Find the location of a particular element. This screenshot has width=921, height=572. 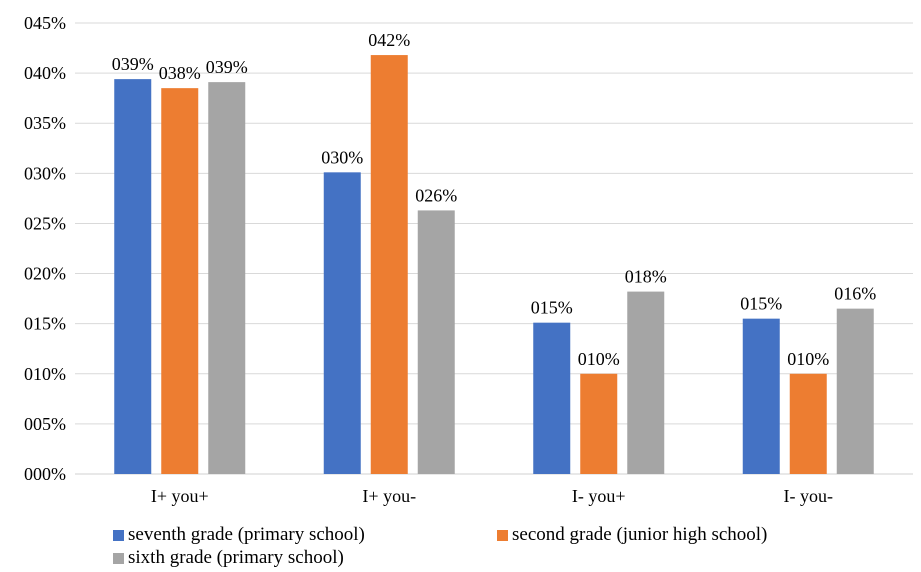

y-tick-label: 005% is located at coordinates (45, 424).